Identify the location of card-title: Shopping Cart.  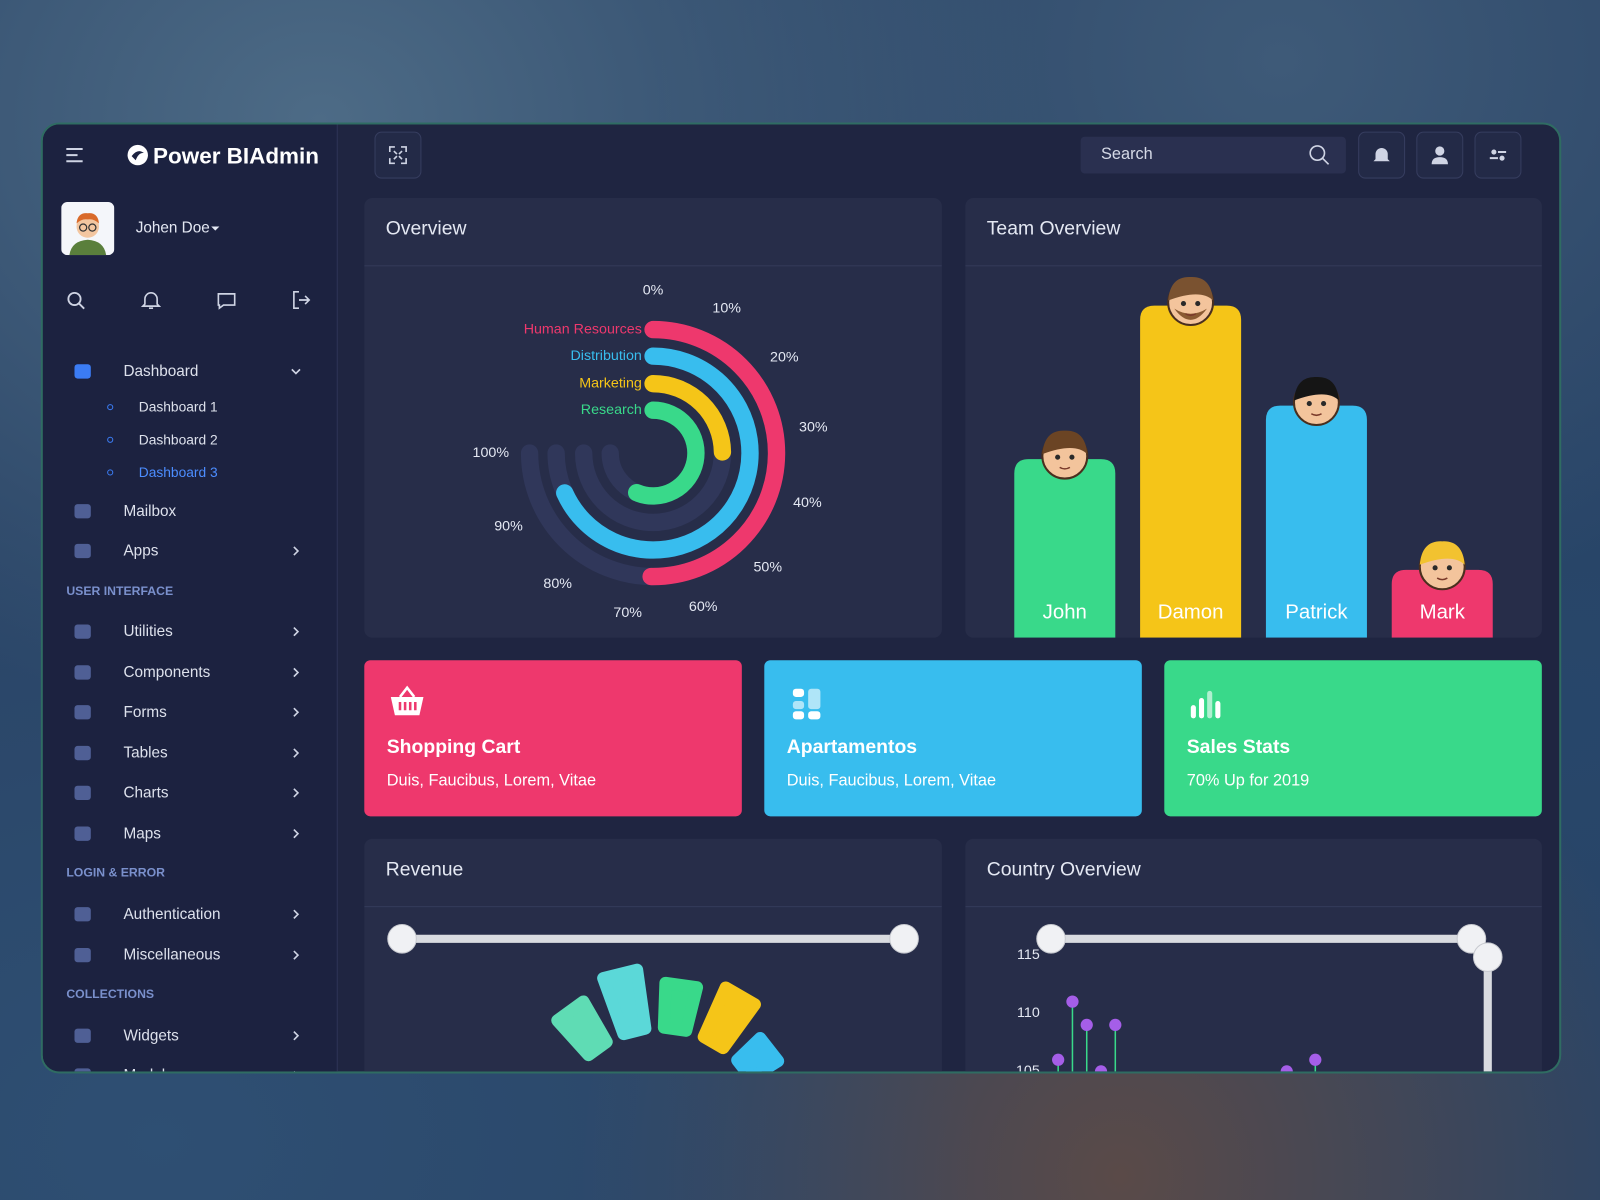
(453, 747).